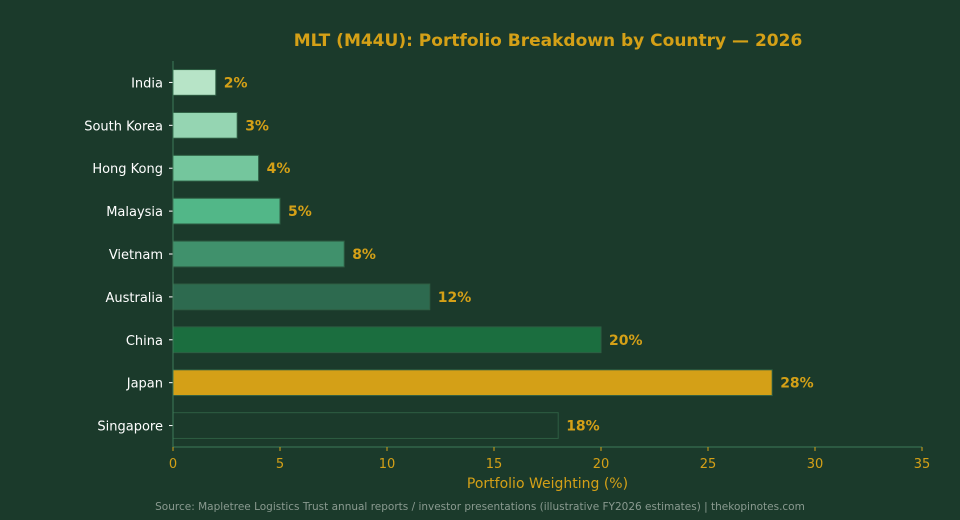 The image size is (960, 520). I want to click on x-tick-label: 5, so click(280, 464).